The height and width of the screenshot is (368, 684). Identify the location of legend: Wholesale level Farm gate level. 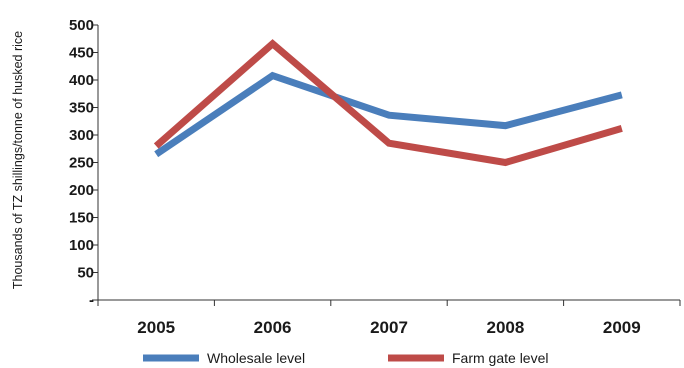
(345, 358).